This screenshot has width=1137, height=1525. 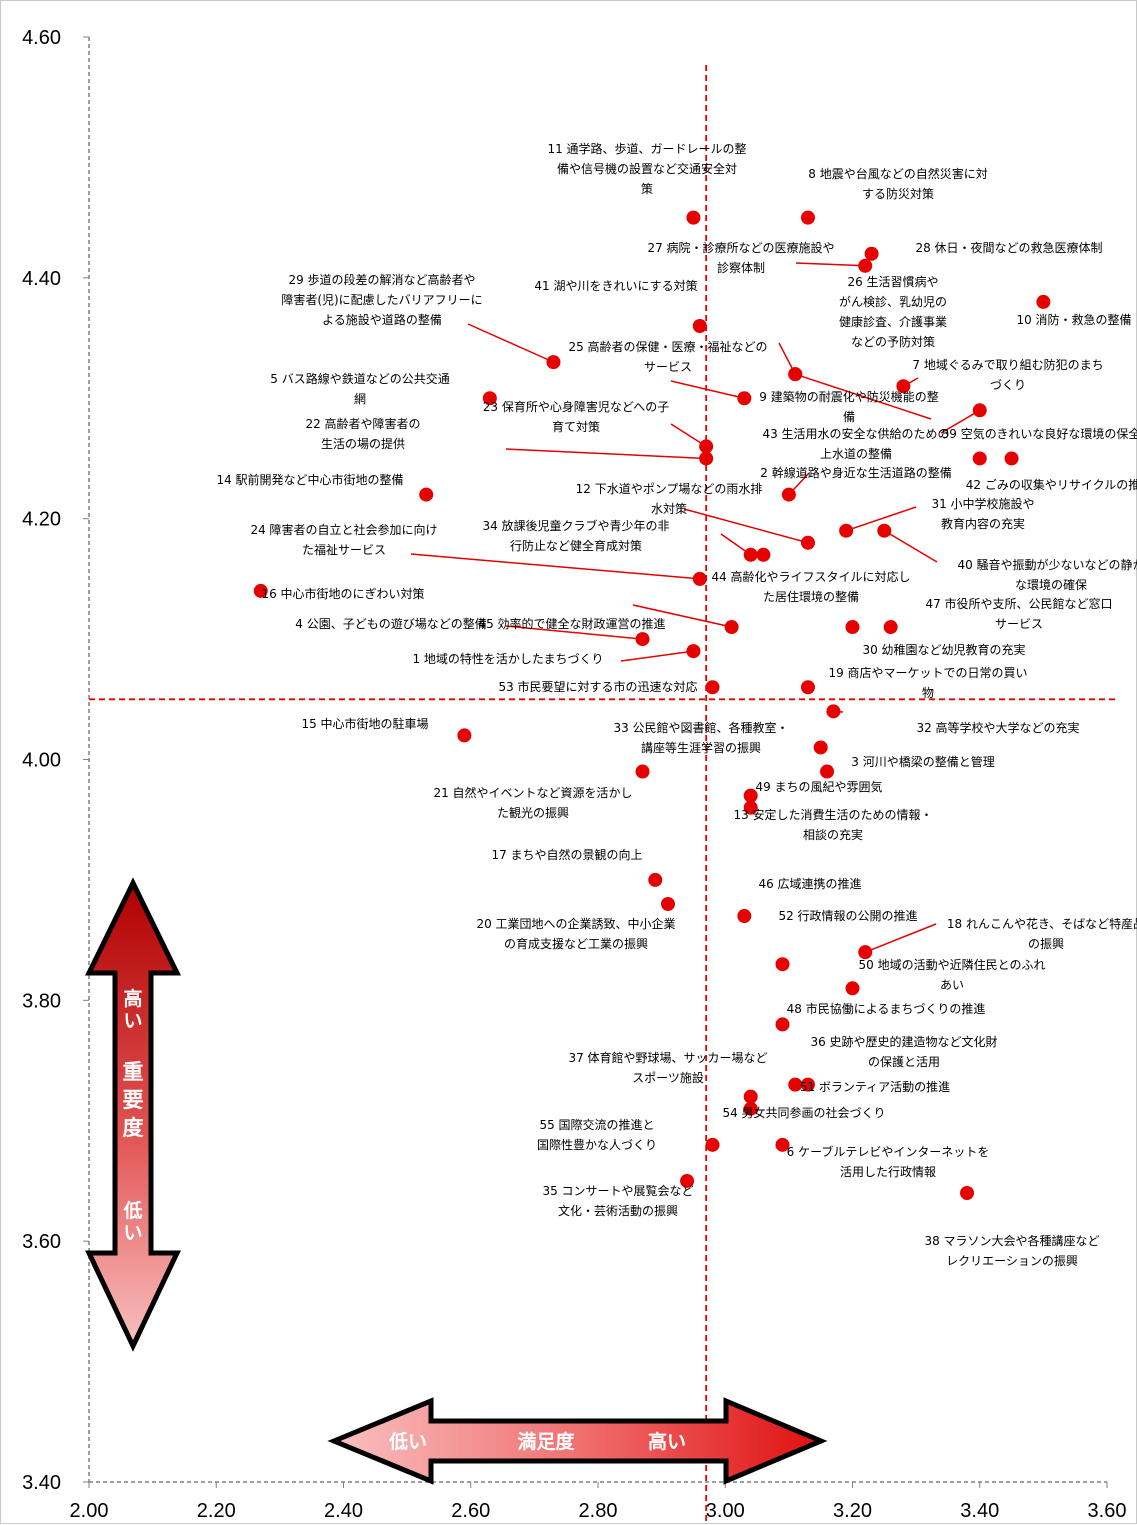 What do you see at coordinates (571, 623) in the screenshot?
I see `point-label-45: 45 効率的で健全な財政運営の推進` at bounding box center [571, 623].